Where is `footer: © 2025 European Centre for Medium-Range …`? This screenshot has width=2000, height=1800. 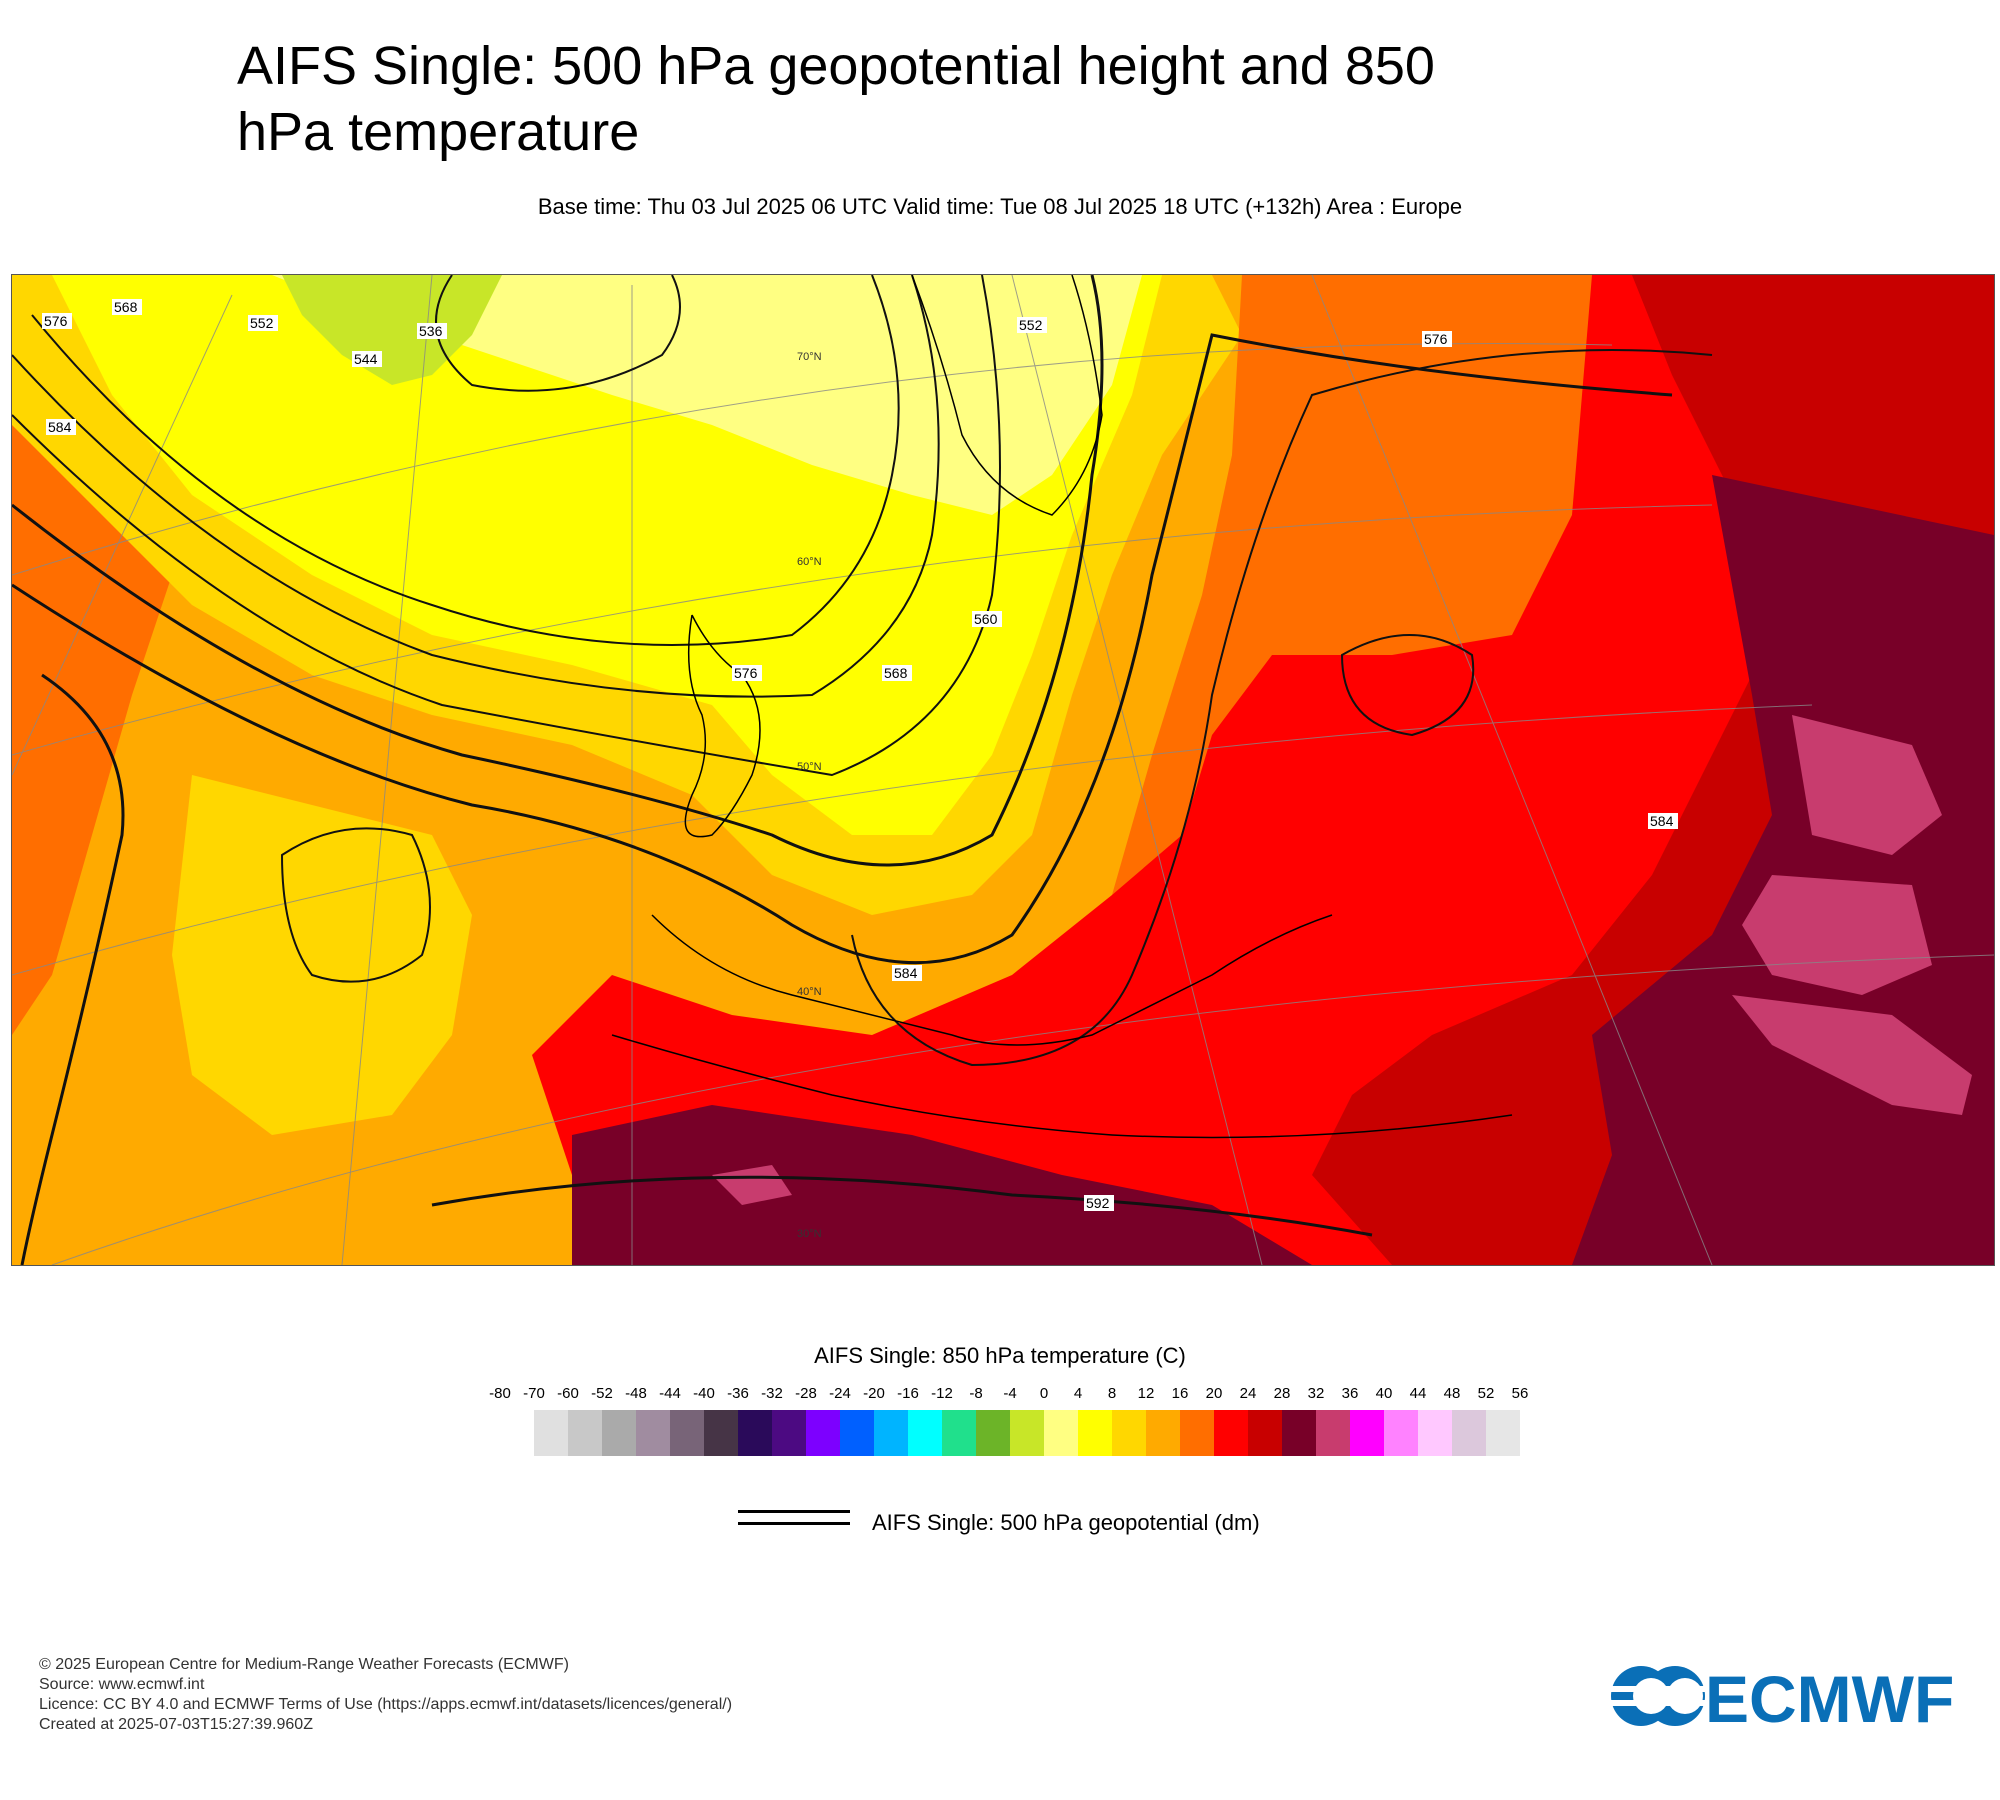 footer: © 2025 European Centre for Medium-Range … is located at coordinates (385, 1695).